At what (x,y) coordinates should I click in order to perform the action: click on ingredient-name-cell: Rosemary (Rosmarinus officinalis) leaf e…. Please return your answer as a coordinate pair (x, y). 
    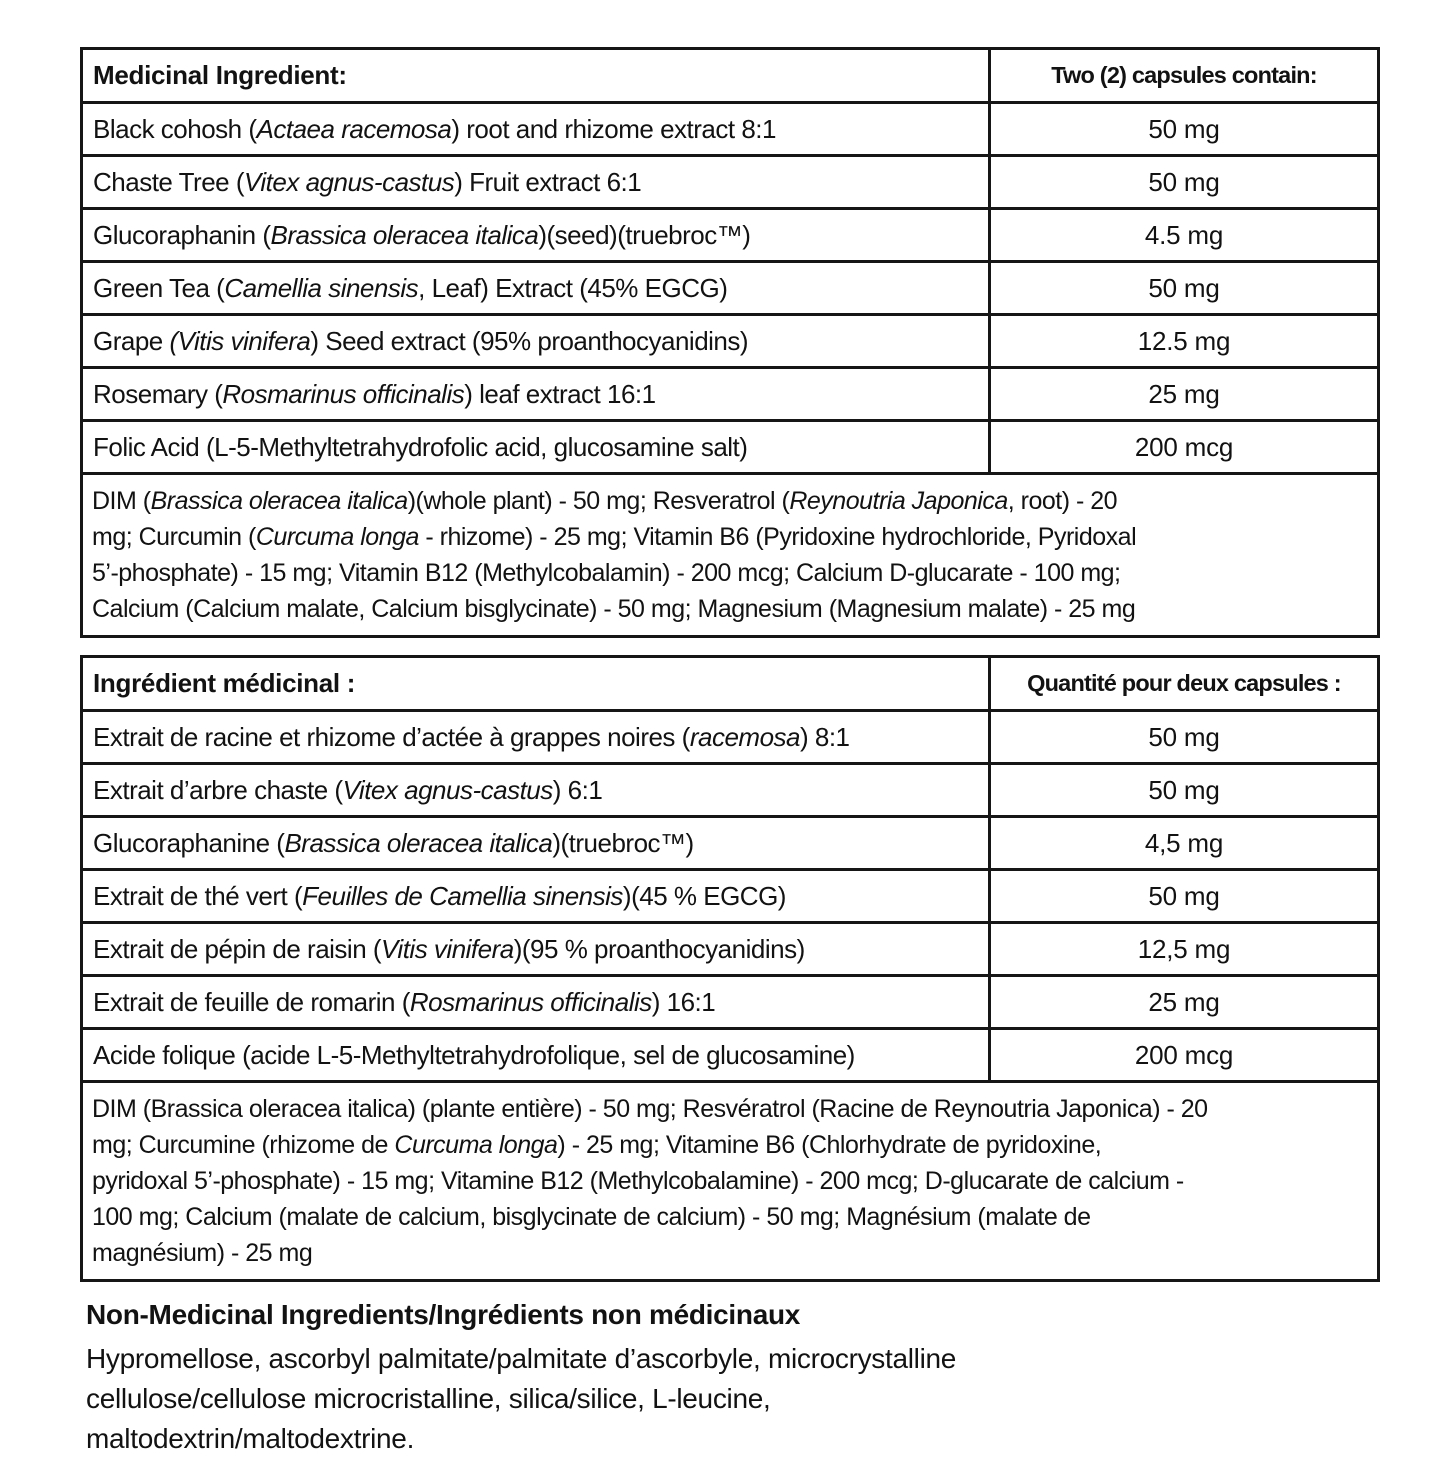
    Looking at the image, I should click on (535, 394).